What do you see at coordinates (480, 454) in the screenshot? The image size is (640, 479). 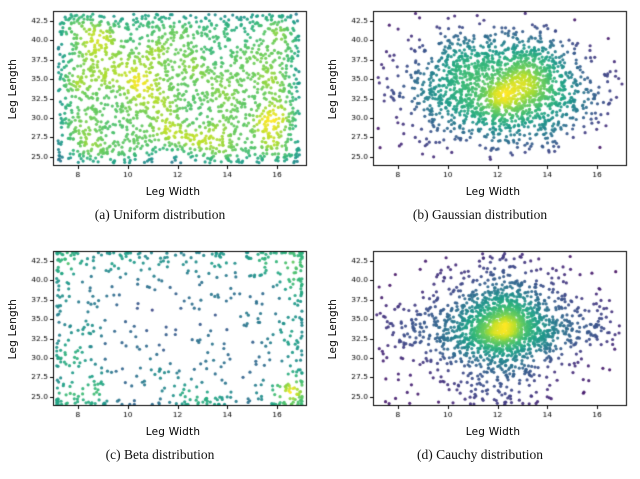 I see `subplot-caption: (d) Cauchy distribution` at bounding box center [480, 454].